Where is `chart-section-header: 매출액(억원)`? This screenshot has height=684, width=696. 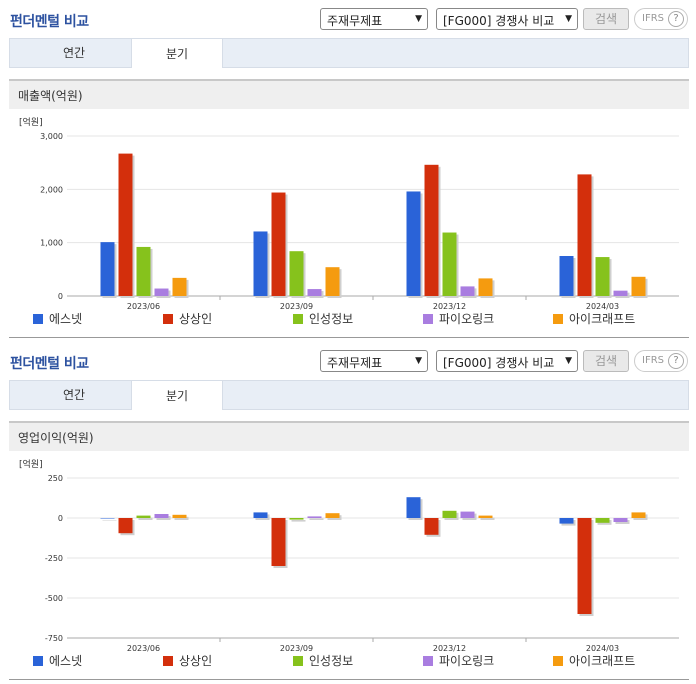
chart-section-header: 매출액(억원) is located at coordinates (349, 94).